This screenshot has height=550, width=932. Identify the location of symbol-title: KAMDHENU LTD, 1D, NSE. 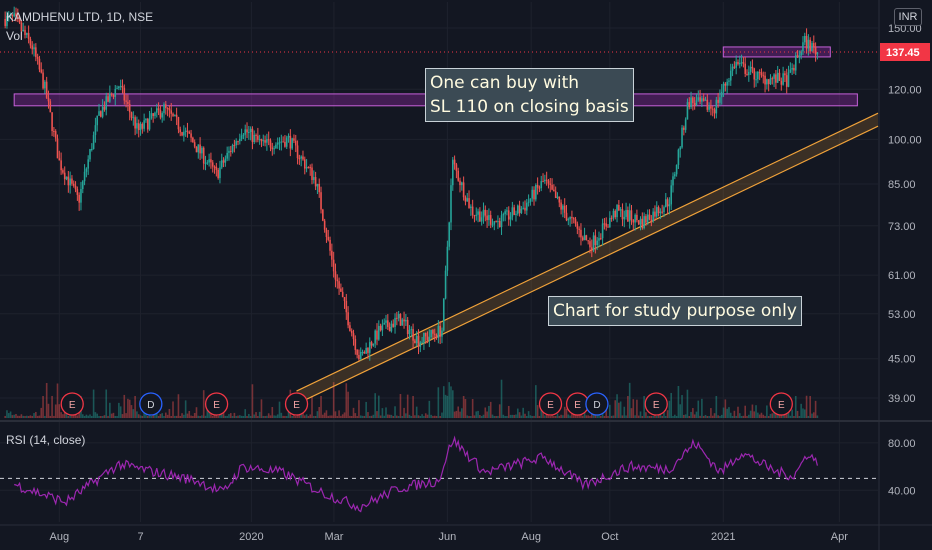
(80, 17).